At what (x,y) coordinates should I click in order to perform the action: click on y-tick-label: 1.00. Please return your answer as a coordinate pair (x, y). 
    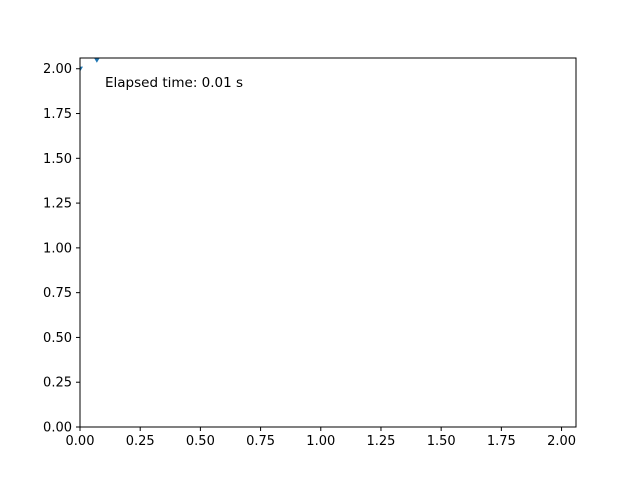
    Looking at the image, I should click on (57, 248).